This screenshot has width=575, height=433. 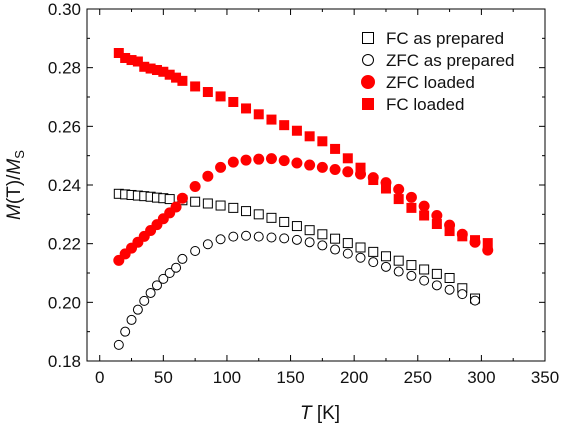 What do you see at coordinates (445, 38) in the screenshot?
I see `legend-label: FC as prepared` at bounding box center [445, 38].